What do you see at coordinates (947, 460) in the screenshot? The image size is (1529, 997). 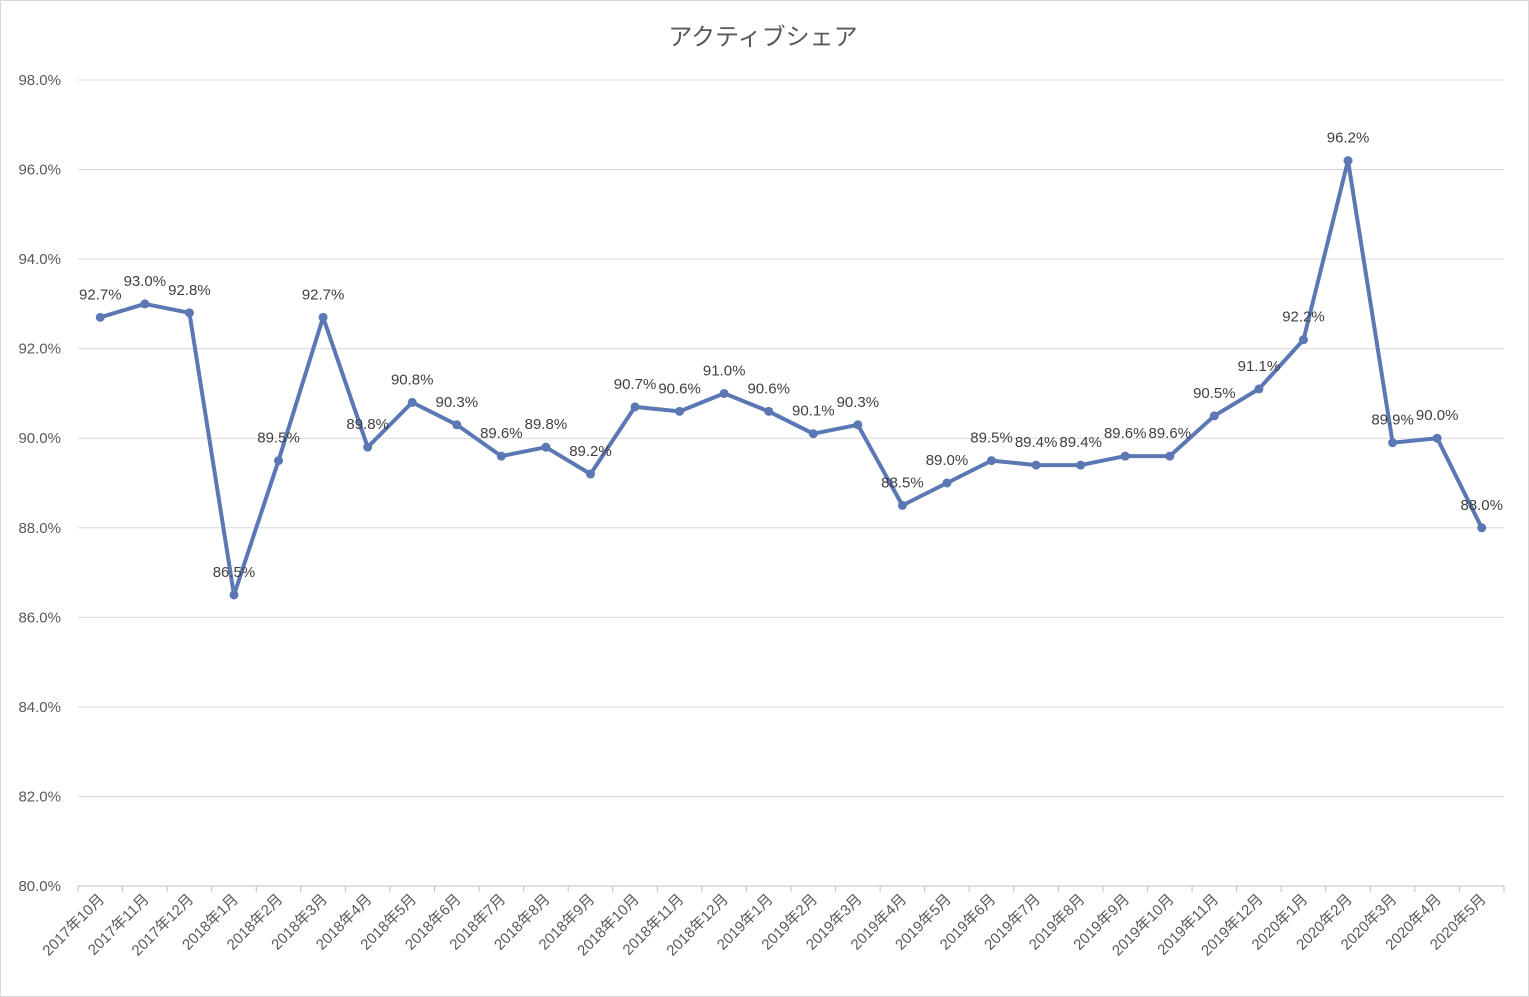 I see `data-label: 89.0%` at bounding box center [947, 460].